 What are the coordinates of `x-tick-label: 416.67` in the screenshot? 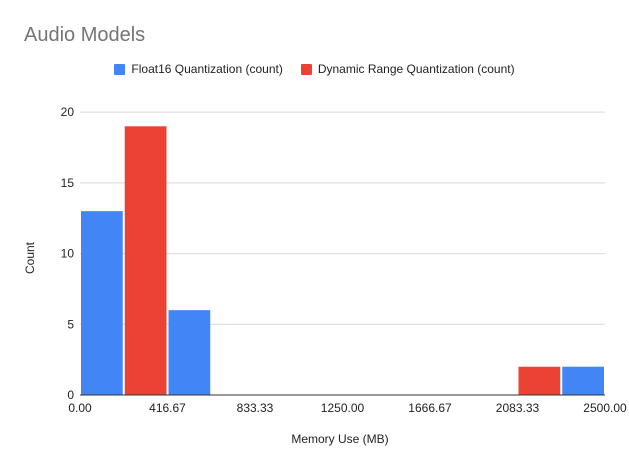 It's located at (167, 408).